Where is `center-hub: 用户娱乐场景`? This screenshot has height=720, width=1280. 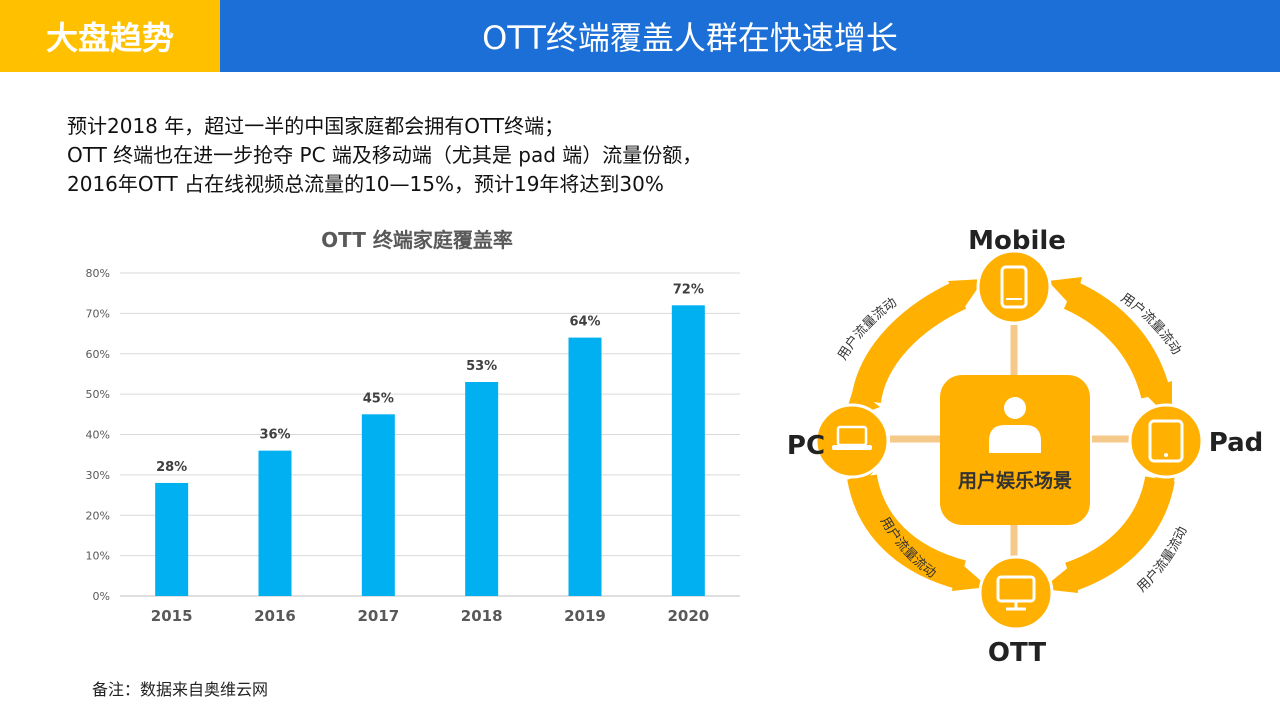
center-hub: 用户娱乐场景 is located at coordinates (1015, 450).